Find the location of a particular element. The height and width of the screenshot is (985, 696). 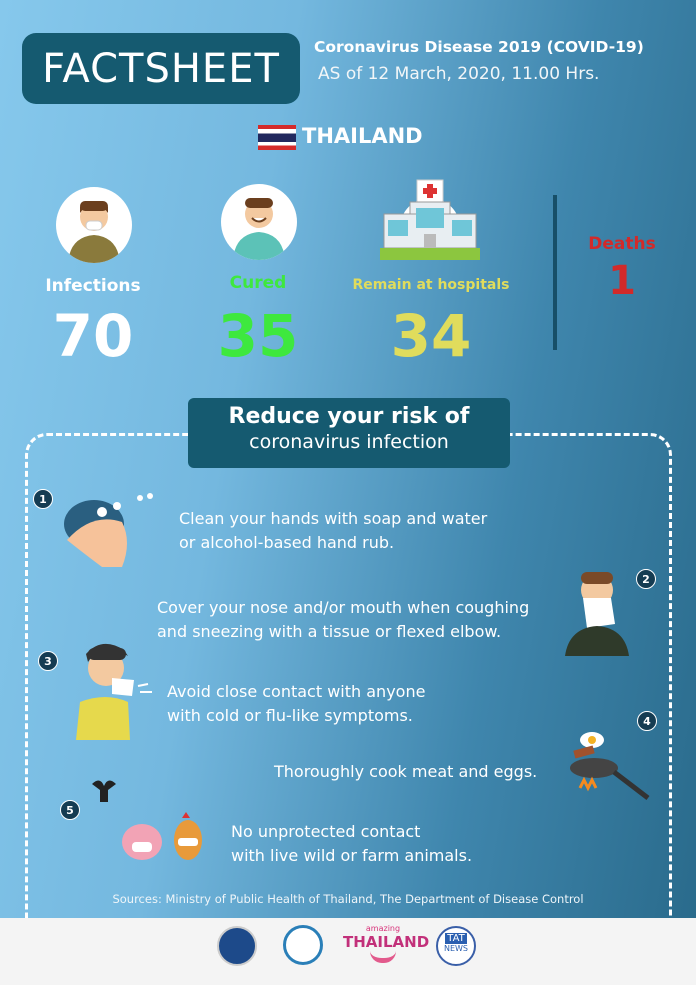

tip-1-line1: Clean your hands with soap and water is located at coordinates (333, 518).